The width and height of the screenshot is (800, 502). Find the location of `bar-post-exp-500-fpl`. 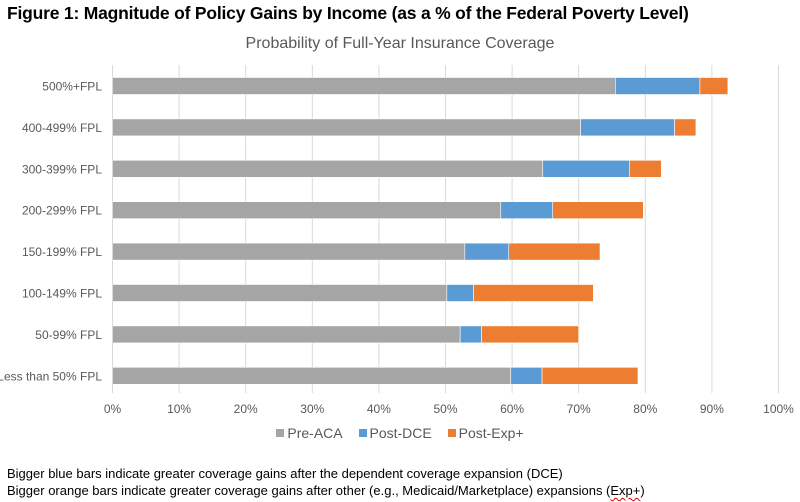

bar-post-exp-500-fpl is located at coordinates (714, 86).